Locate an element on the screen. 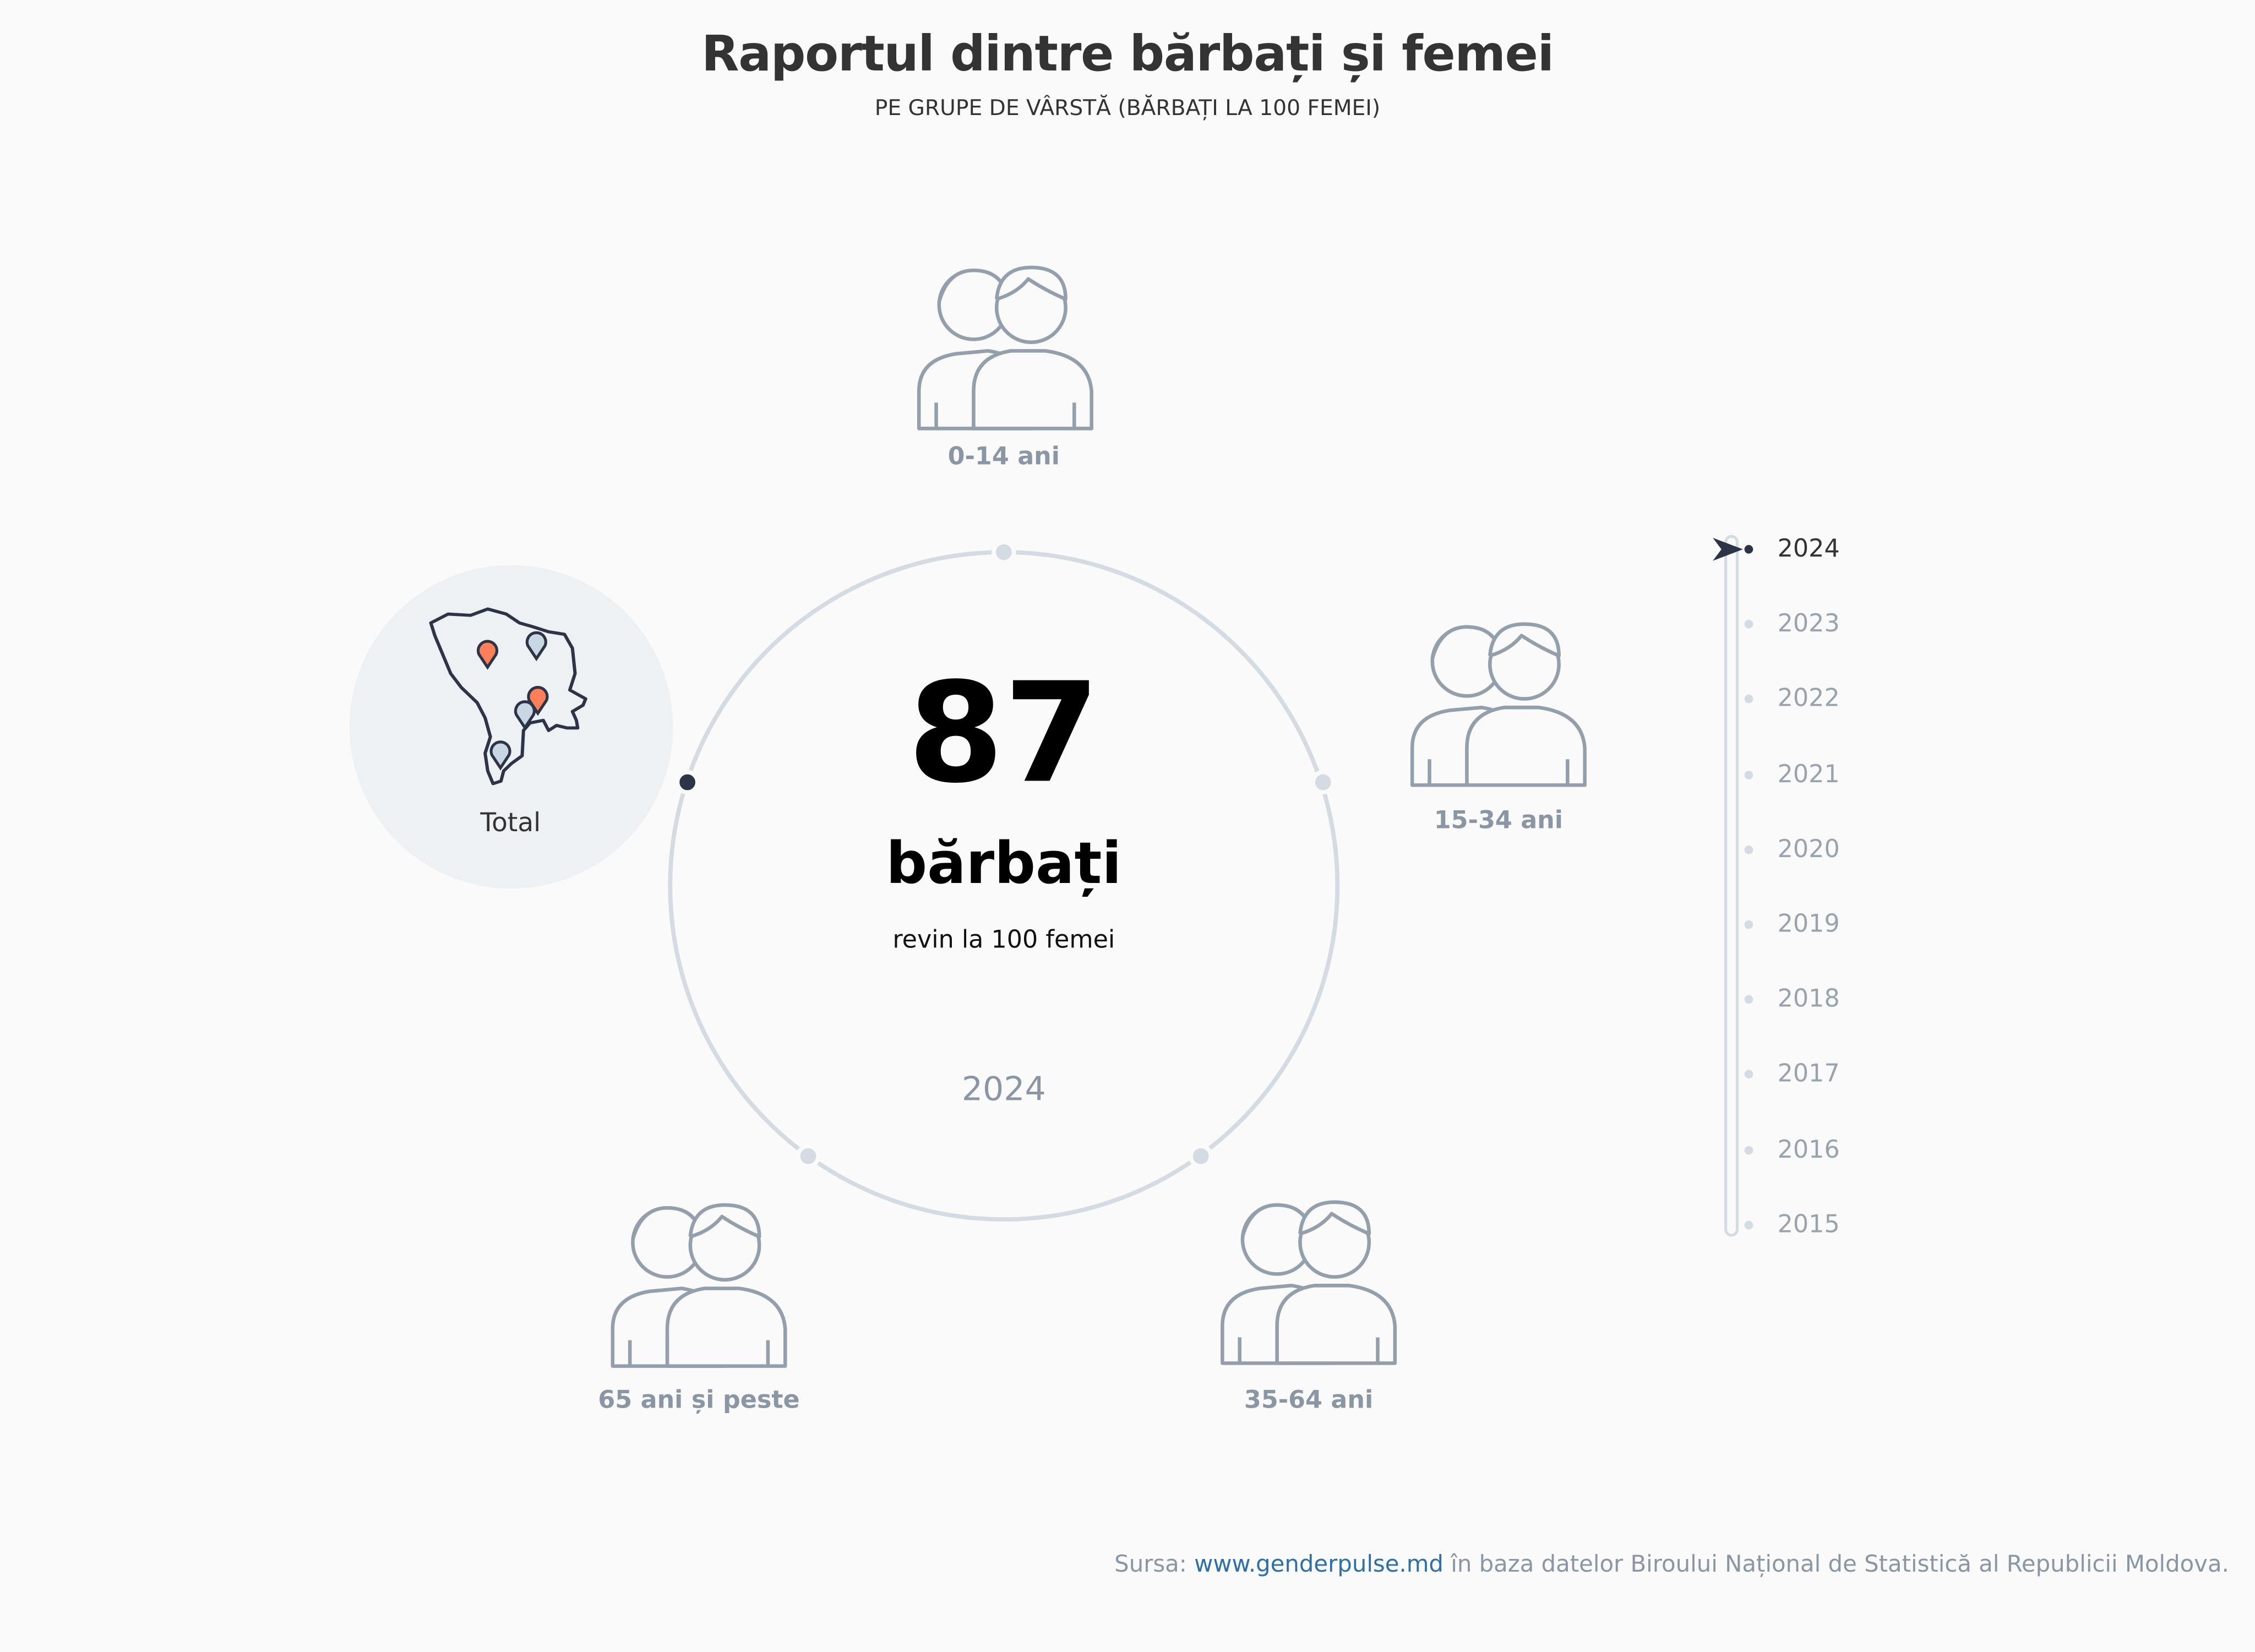 The height and width of the screenshot is (1652, 2255). year-label: 2023 is located at coordinates (1808, 624).